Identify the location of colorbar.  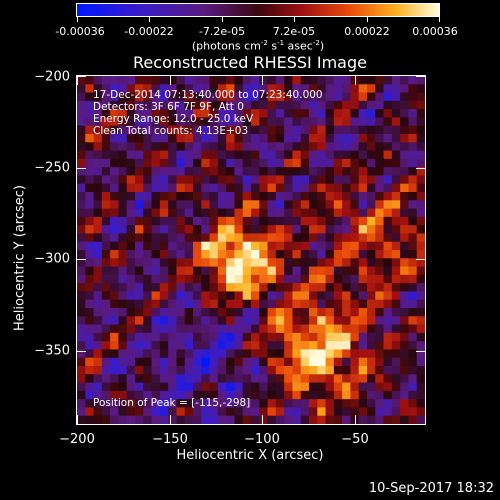
(258, 10).